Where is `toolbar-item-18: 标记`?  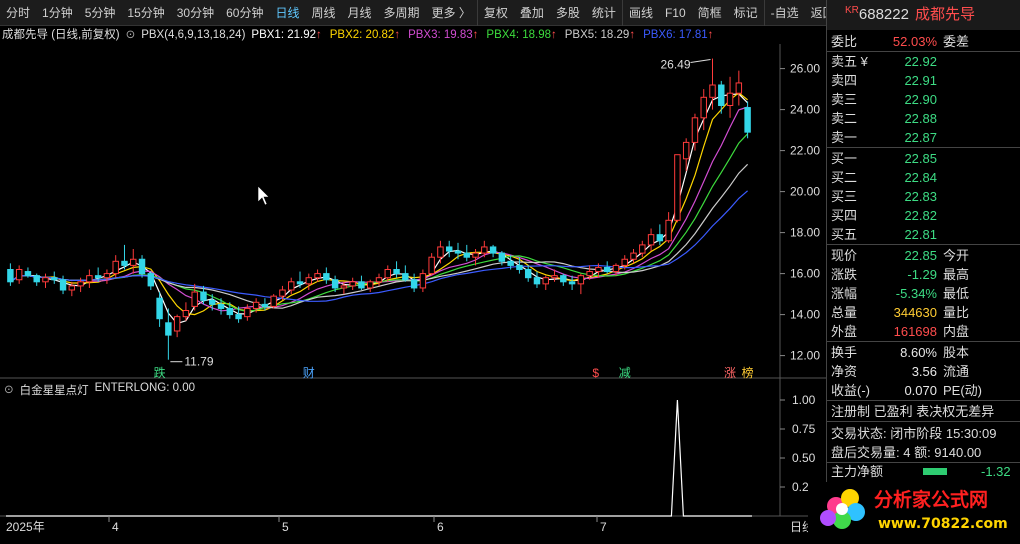
toolbar-item-18: 标记 is located at coordinates (745, 12).